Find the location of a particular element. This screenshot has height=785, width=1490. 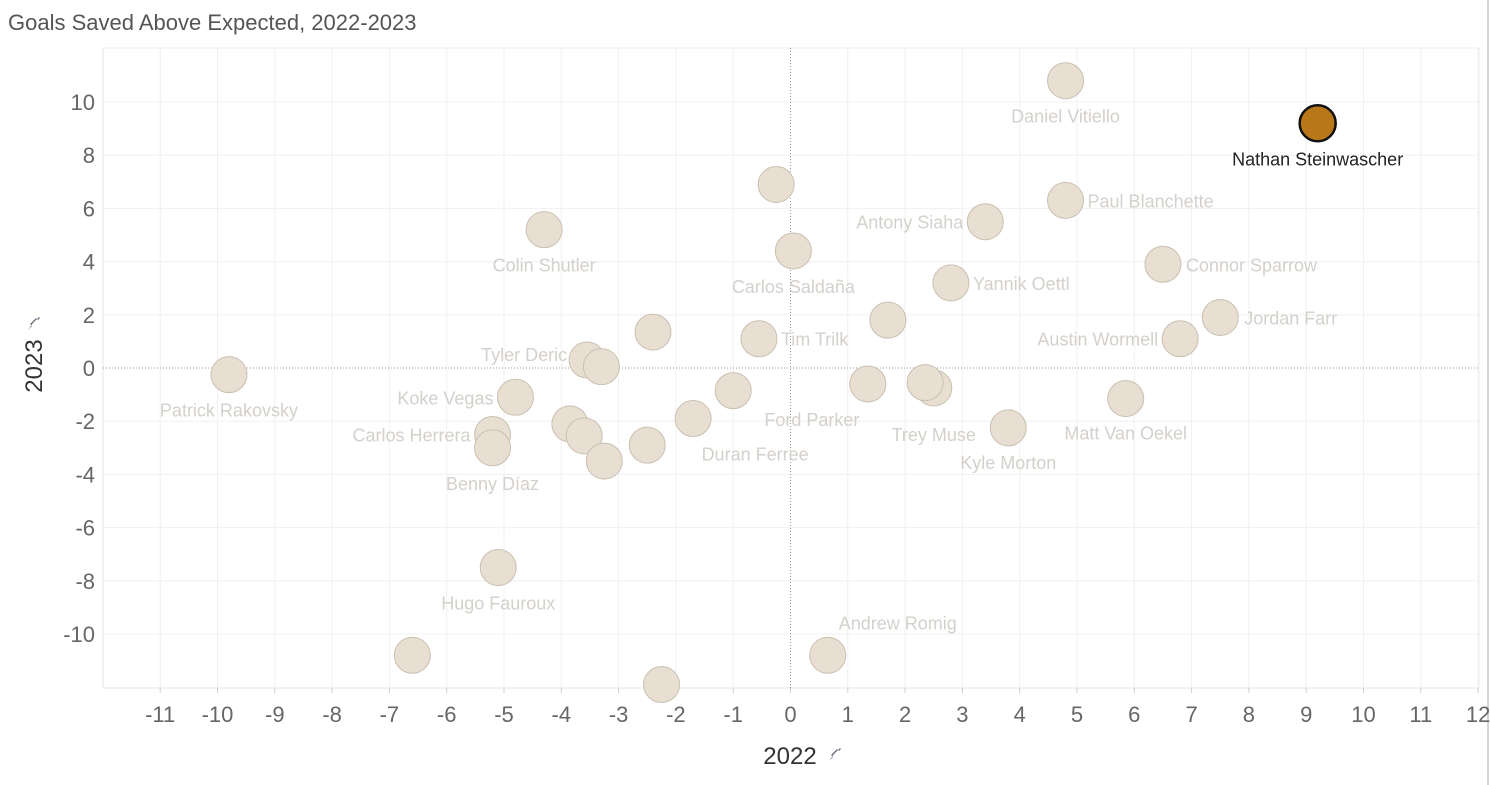

point-label-nathan-steinwascher: Nathan Steinwascher is located at coordinates (1317, 159).